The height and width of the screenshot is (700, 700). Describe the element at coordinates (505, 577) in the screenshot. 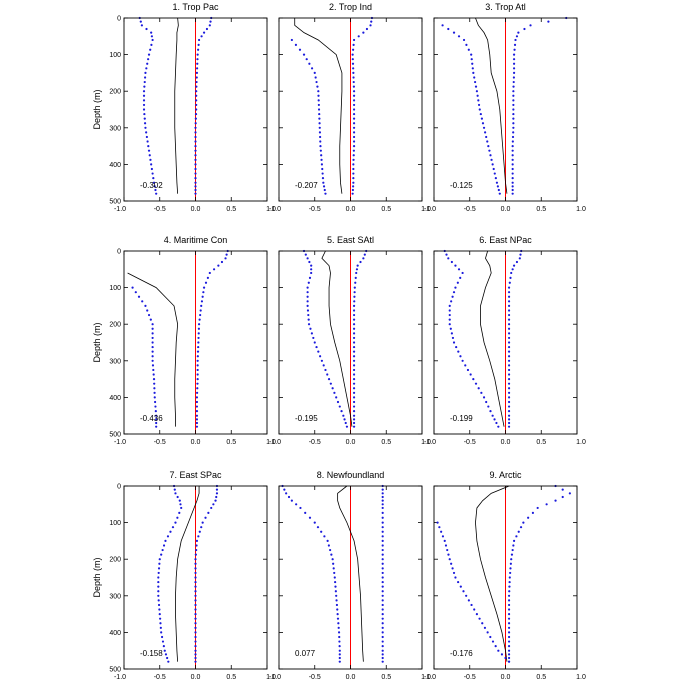

I see `panel-9-frame` at that location.